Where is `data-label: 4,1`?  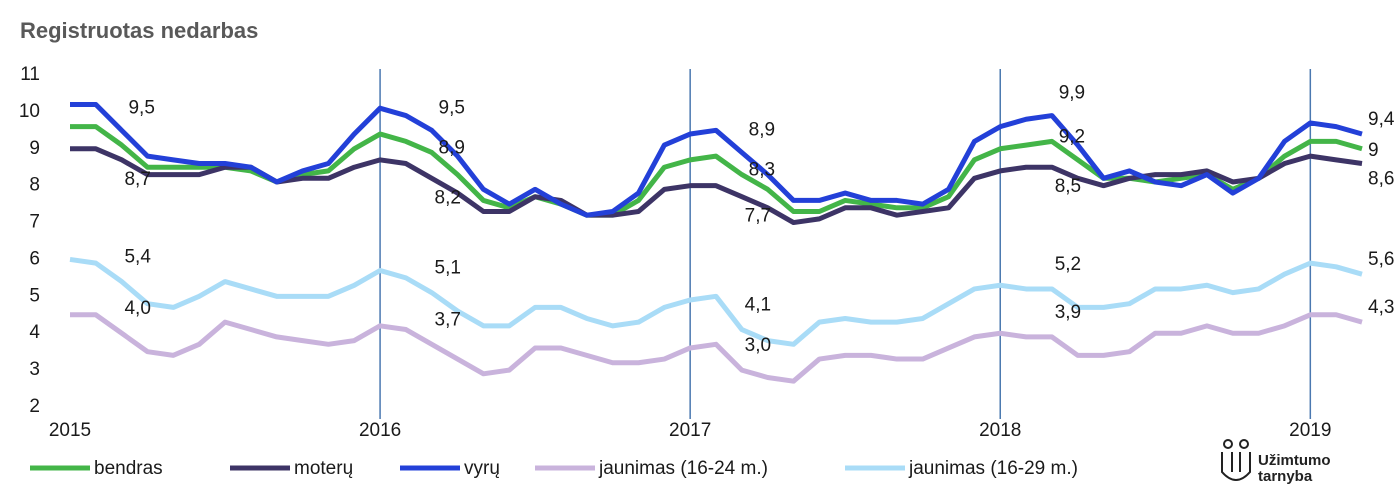
data-label: 4,1 is located at coordinates (758, 305).